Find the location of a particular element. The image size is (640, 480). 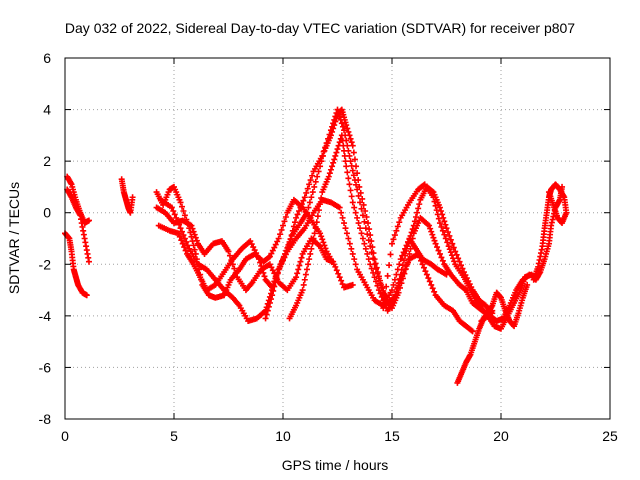

y-tick-label: 4 is located at coordinates (47, 110).